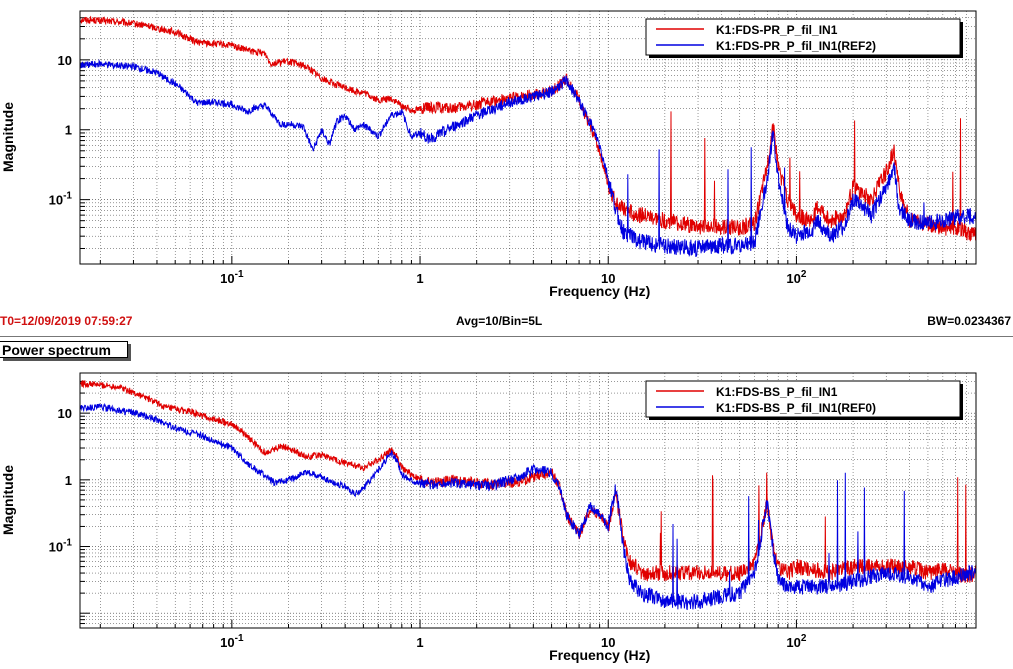 The height and width of the screenshot is (669, 1013). What do you see at coordinates (506, 336) in the screenshot?
I see `panel-divider` at bounding box center [506, 336].